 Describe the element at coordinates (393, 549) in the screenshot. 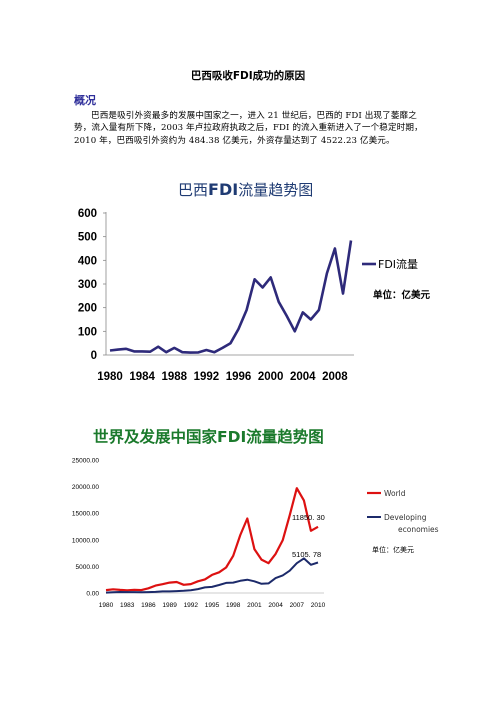

I see `chart2-unit-label: 单位：亿美元` at that location.